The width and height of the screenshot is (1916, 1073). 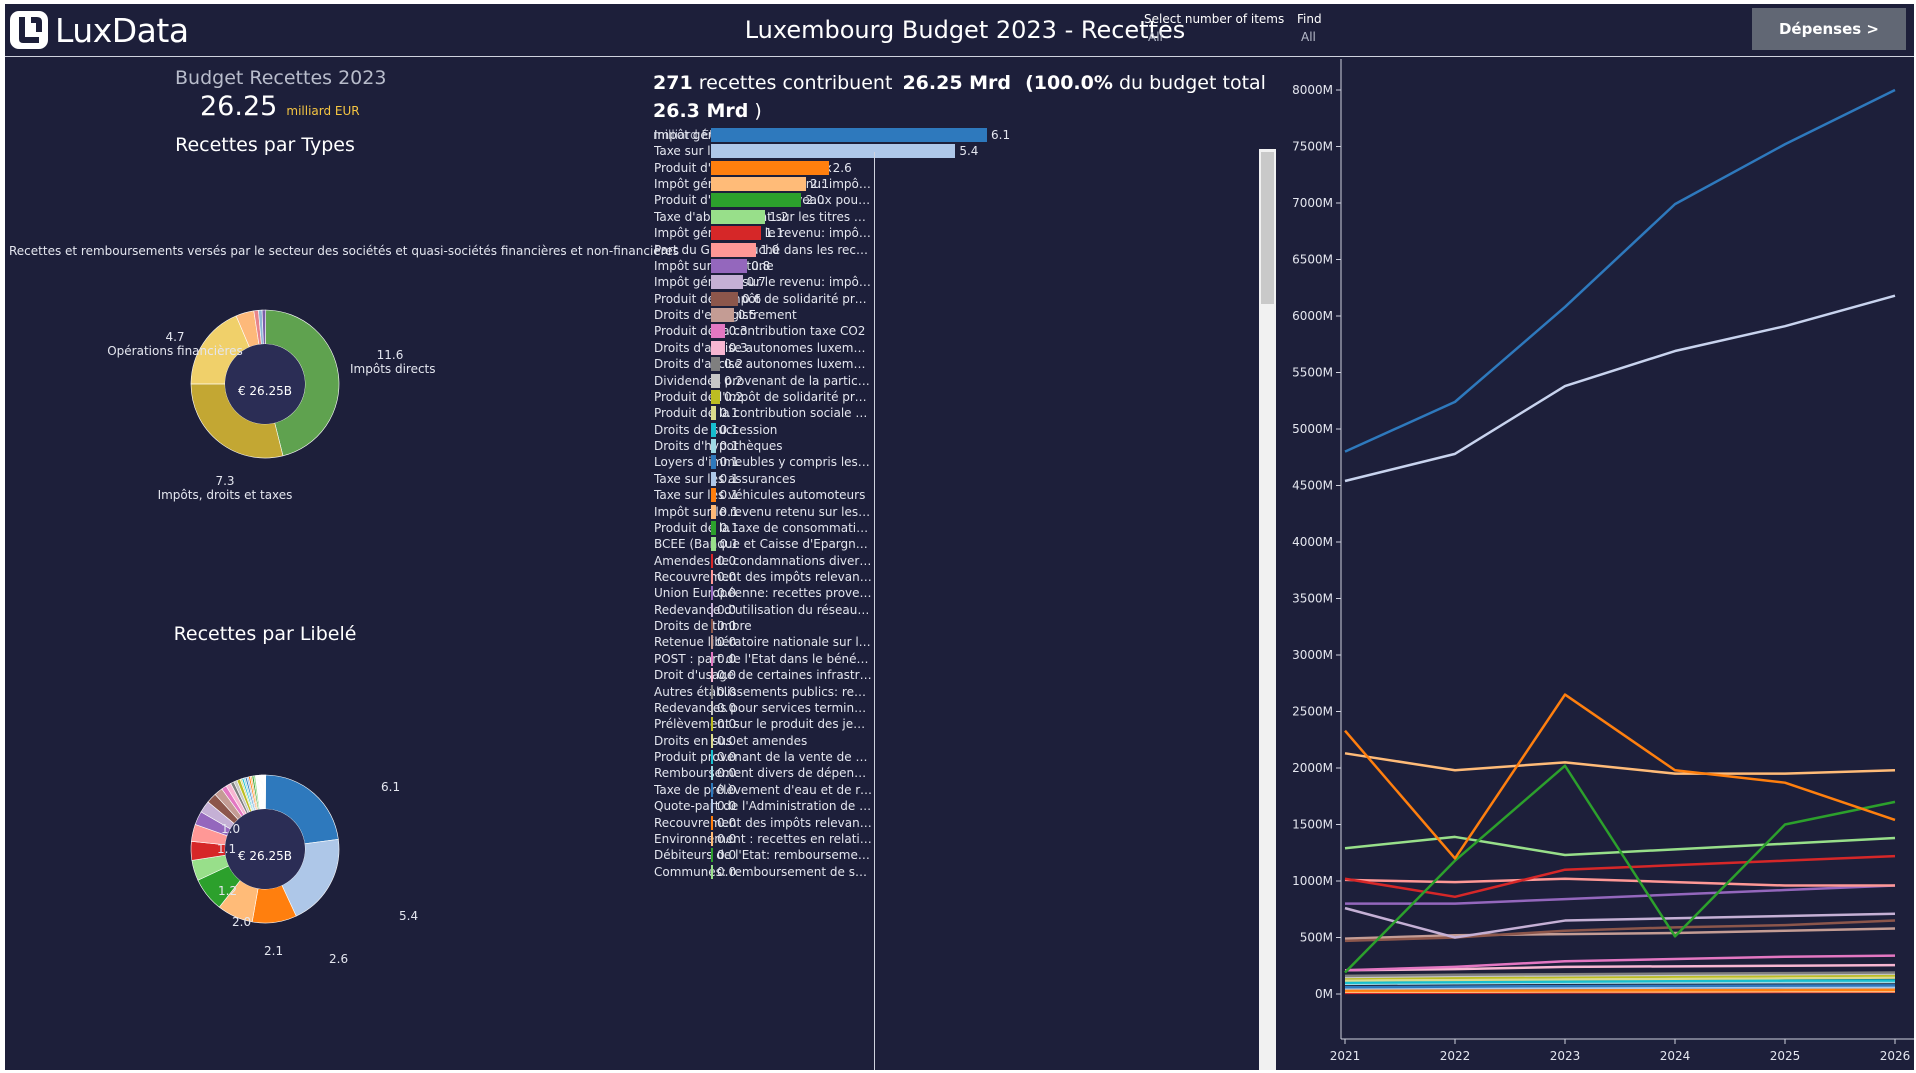 I want to click on bar-label: Prélèvement sur le produit des jeux d.., so click(x=763, y=724).